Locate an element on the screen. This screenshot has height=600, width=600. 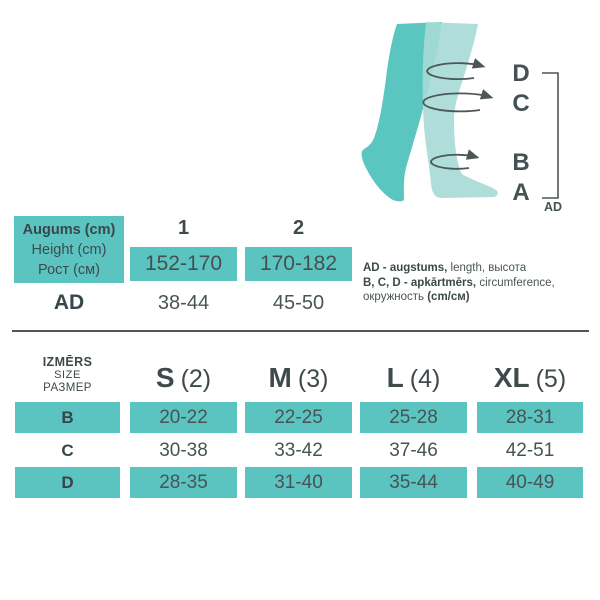
height-table-header: Augums (cm) Height (cm) Рост (см) is located at coordinates (69, 249).